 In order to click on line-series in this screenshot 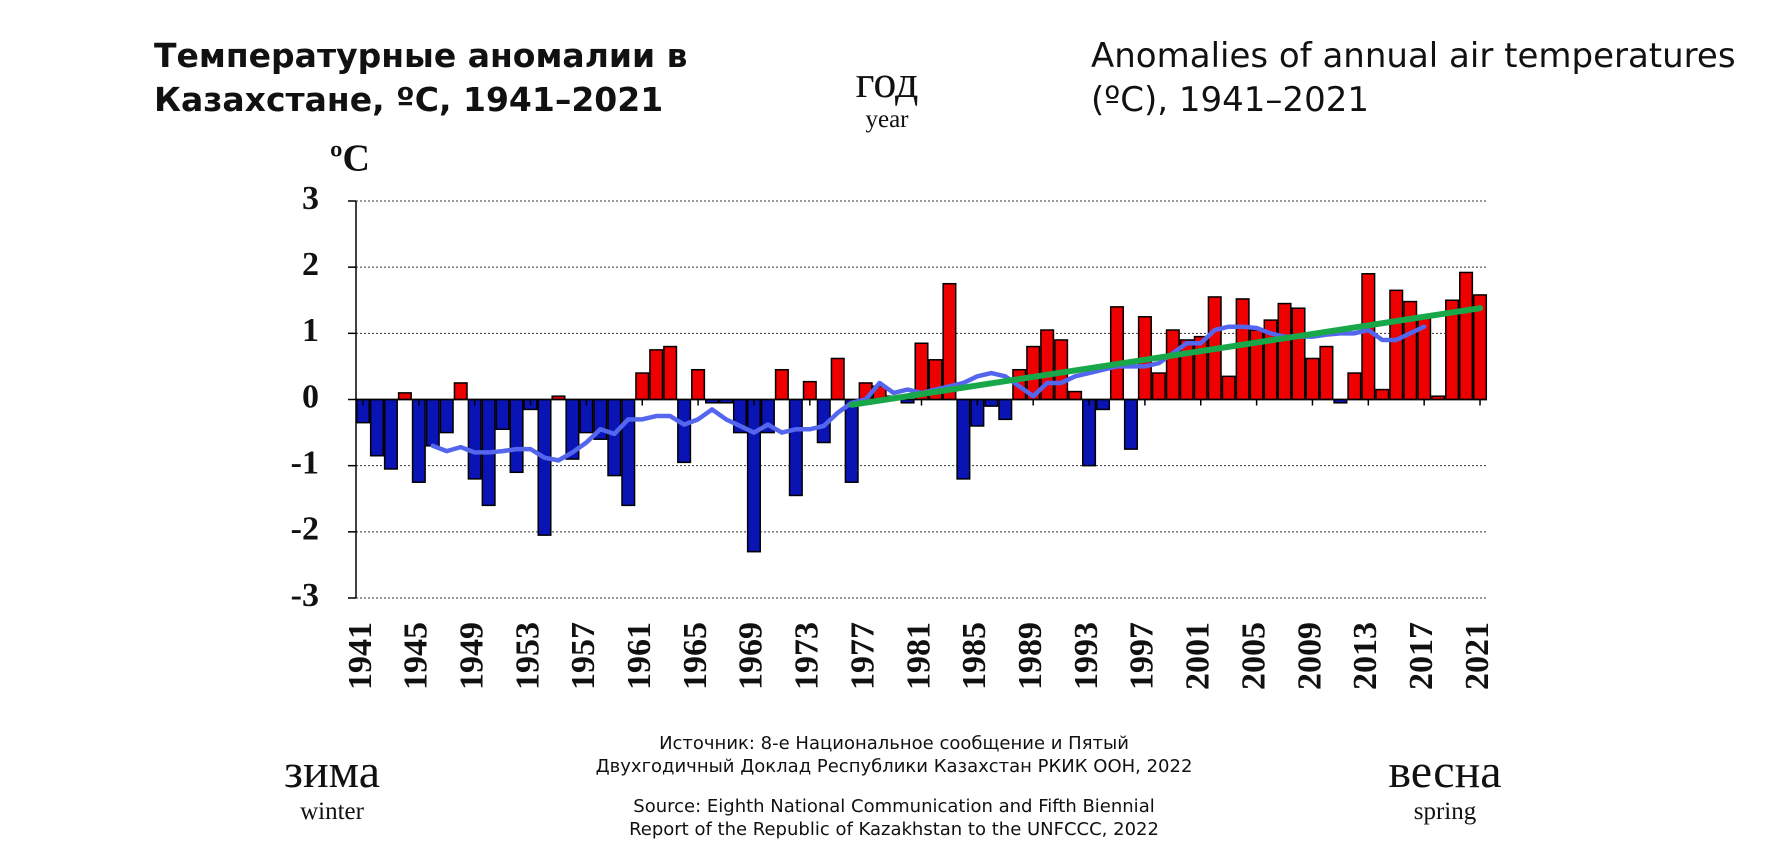, I will do `click(1166, 356)`.